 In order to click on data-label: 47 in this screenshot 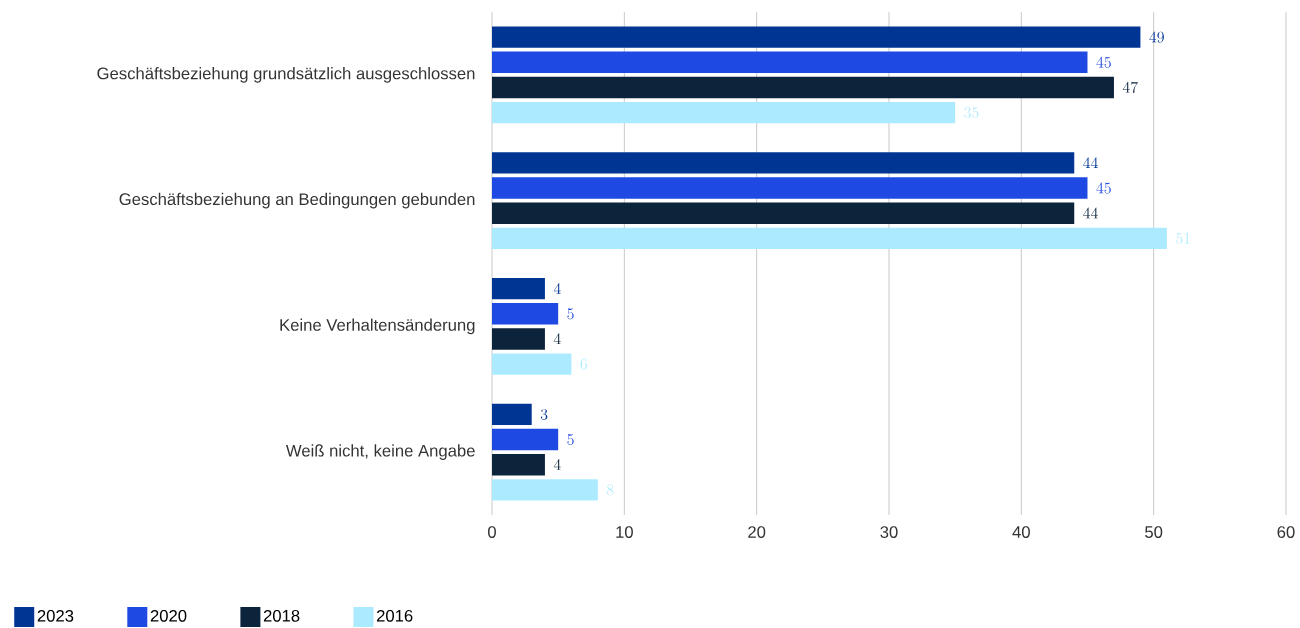, I will do `click(1130, 87)`.